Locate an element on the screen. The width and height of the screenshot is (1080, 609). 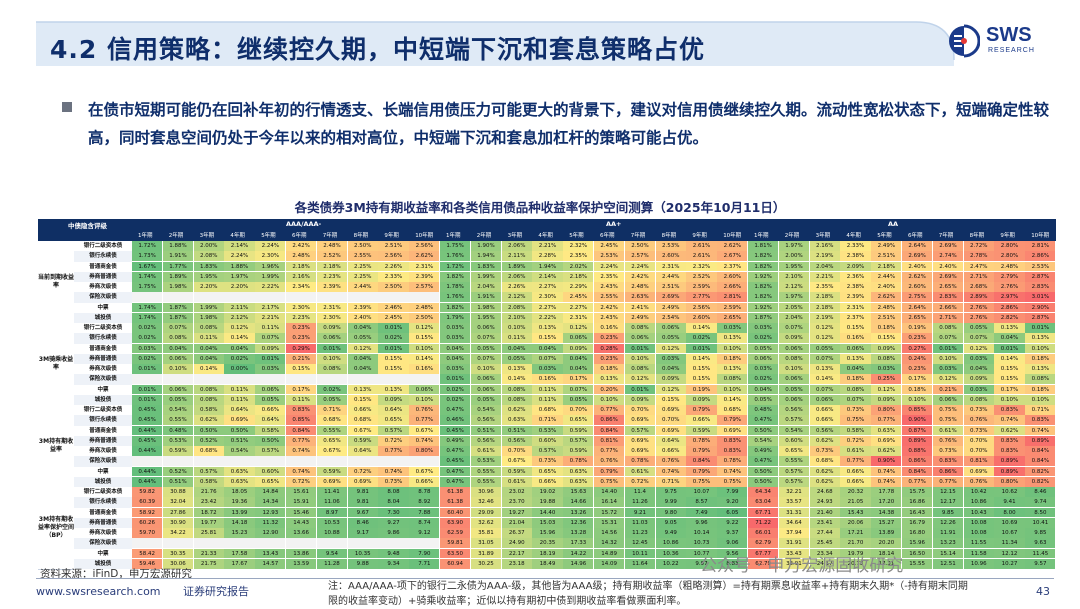
table-cell: 9.37 is located at coordinates (732, 533).